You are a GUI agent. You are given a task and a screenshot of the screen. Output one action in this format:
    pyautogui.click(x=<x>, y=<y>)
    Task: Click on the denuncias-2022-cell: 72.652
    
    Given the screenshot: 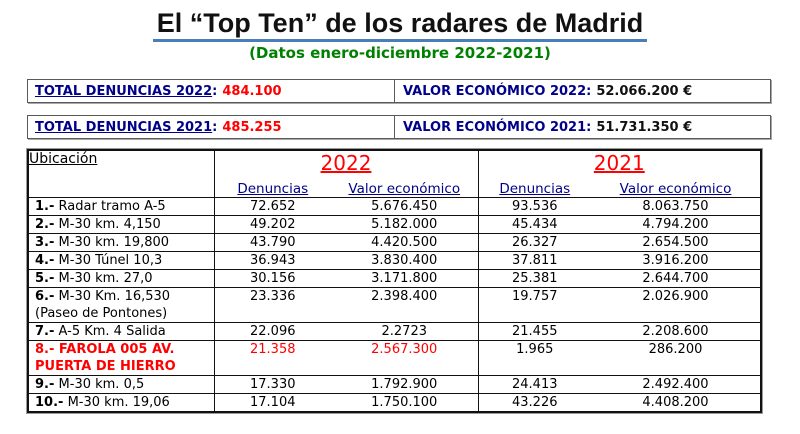 What is the action you would take?
    pyautogui.click(x=272, y=206)
    